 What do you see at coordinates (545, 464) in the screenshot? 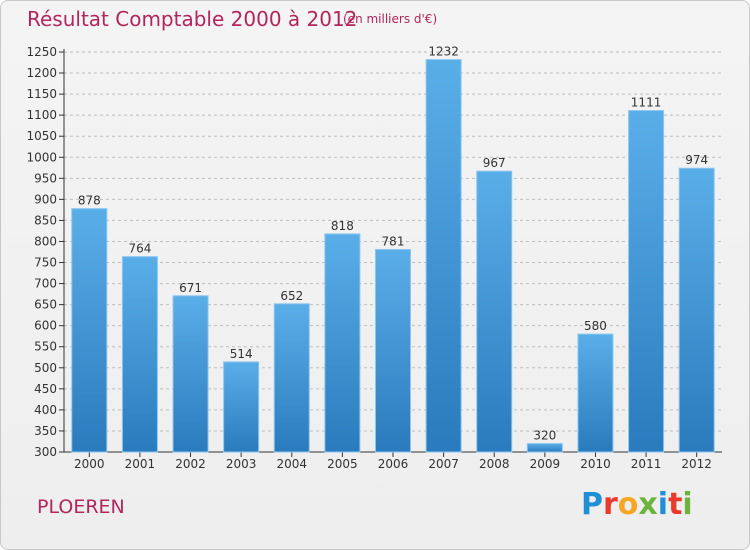
I see `x-tick-label: 2009` at bounding box center [545, 464].